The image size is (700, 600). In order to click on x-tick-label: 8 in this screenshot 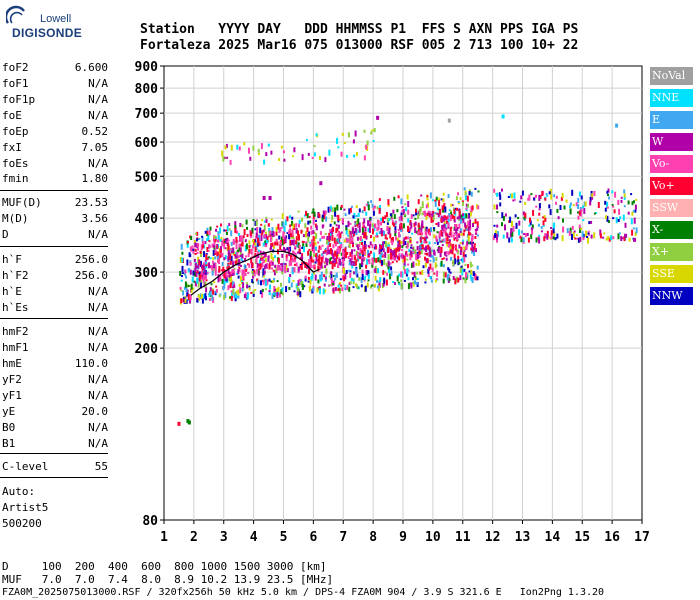, I will do `click(373, 537)`.